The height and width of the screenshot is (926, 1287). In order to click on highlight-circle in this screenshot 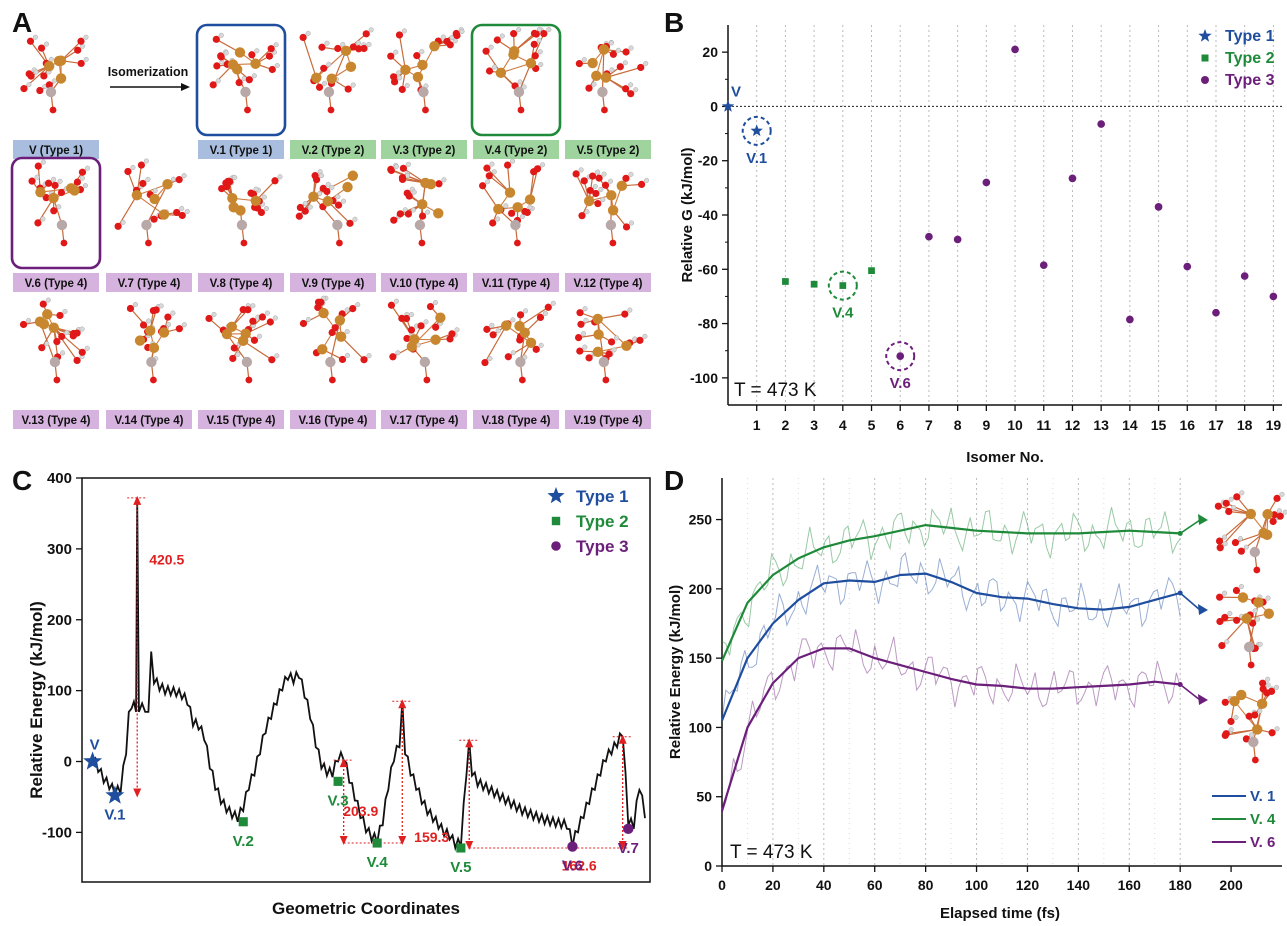, I will do `click(756, 130)`.